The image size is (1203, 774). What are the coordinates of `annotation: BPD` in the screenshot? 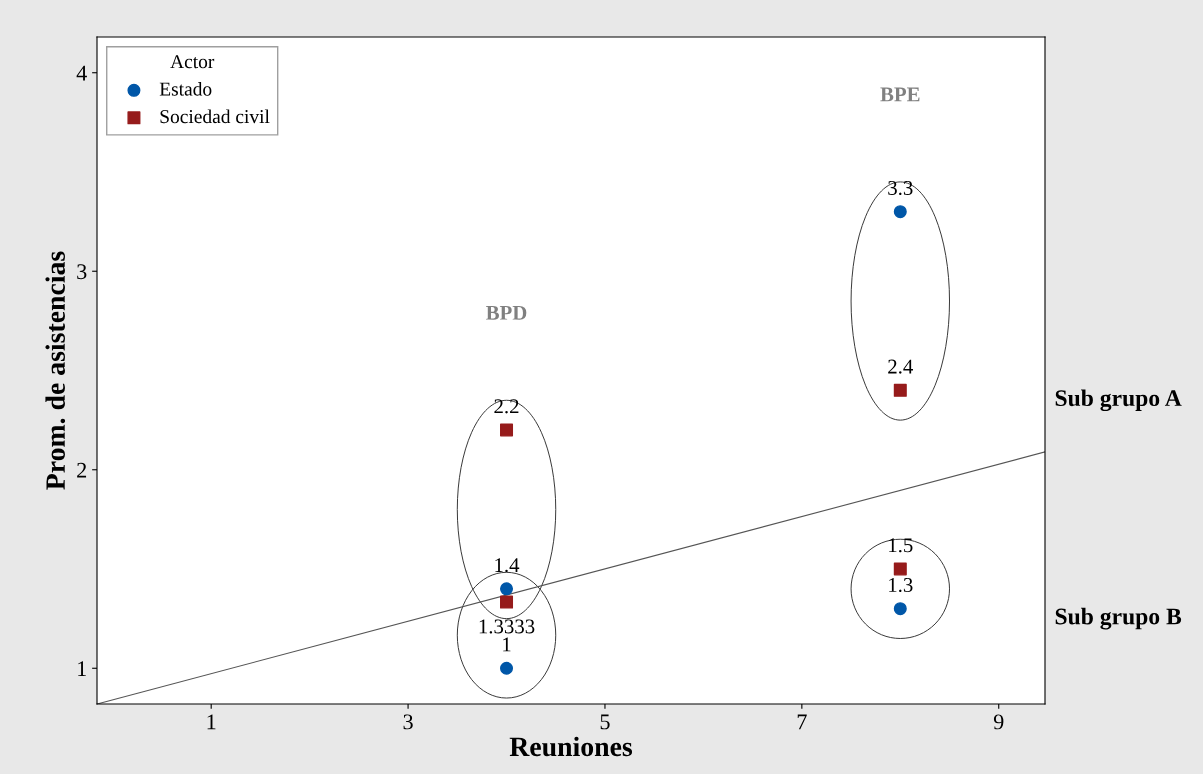 It's located at (506, 312).